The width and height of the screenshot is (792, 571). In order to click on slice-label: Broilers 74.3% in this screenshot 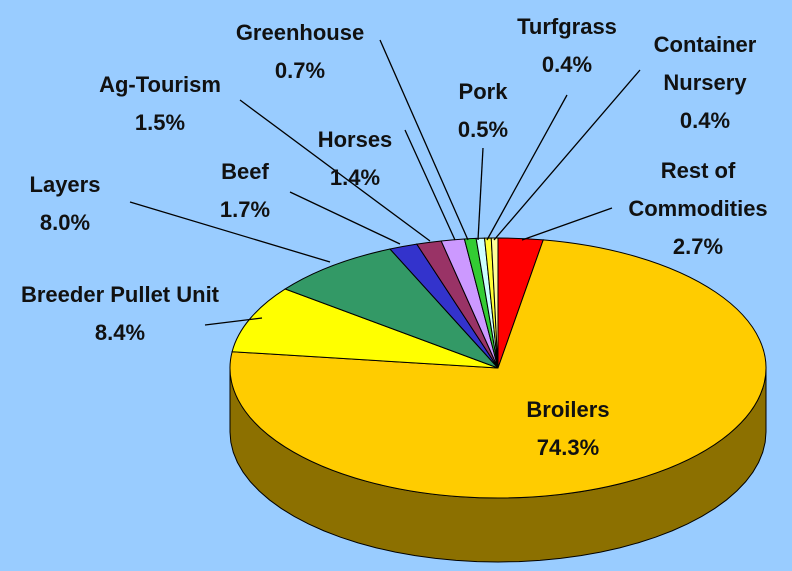, I will do `click(568, 429)`.